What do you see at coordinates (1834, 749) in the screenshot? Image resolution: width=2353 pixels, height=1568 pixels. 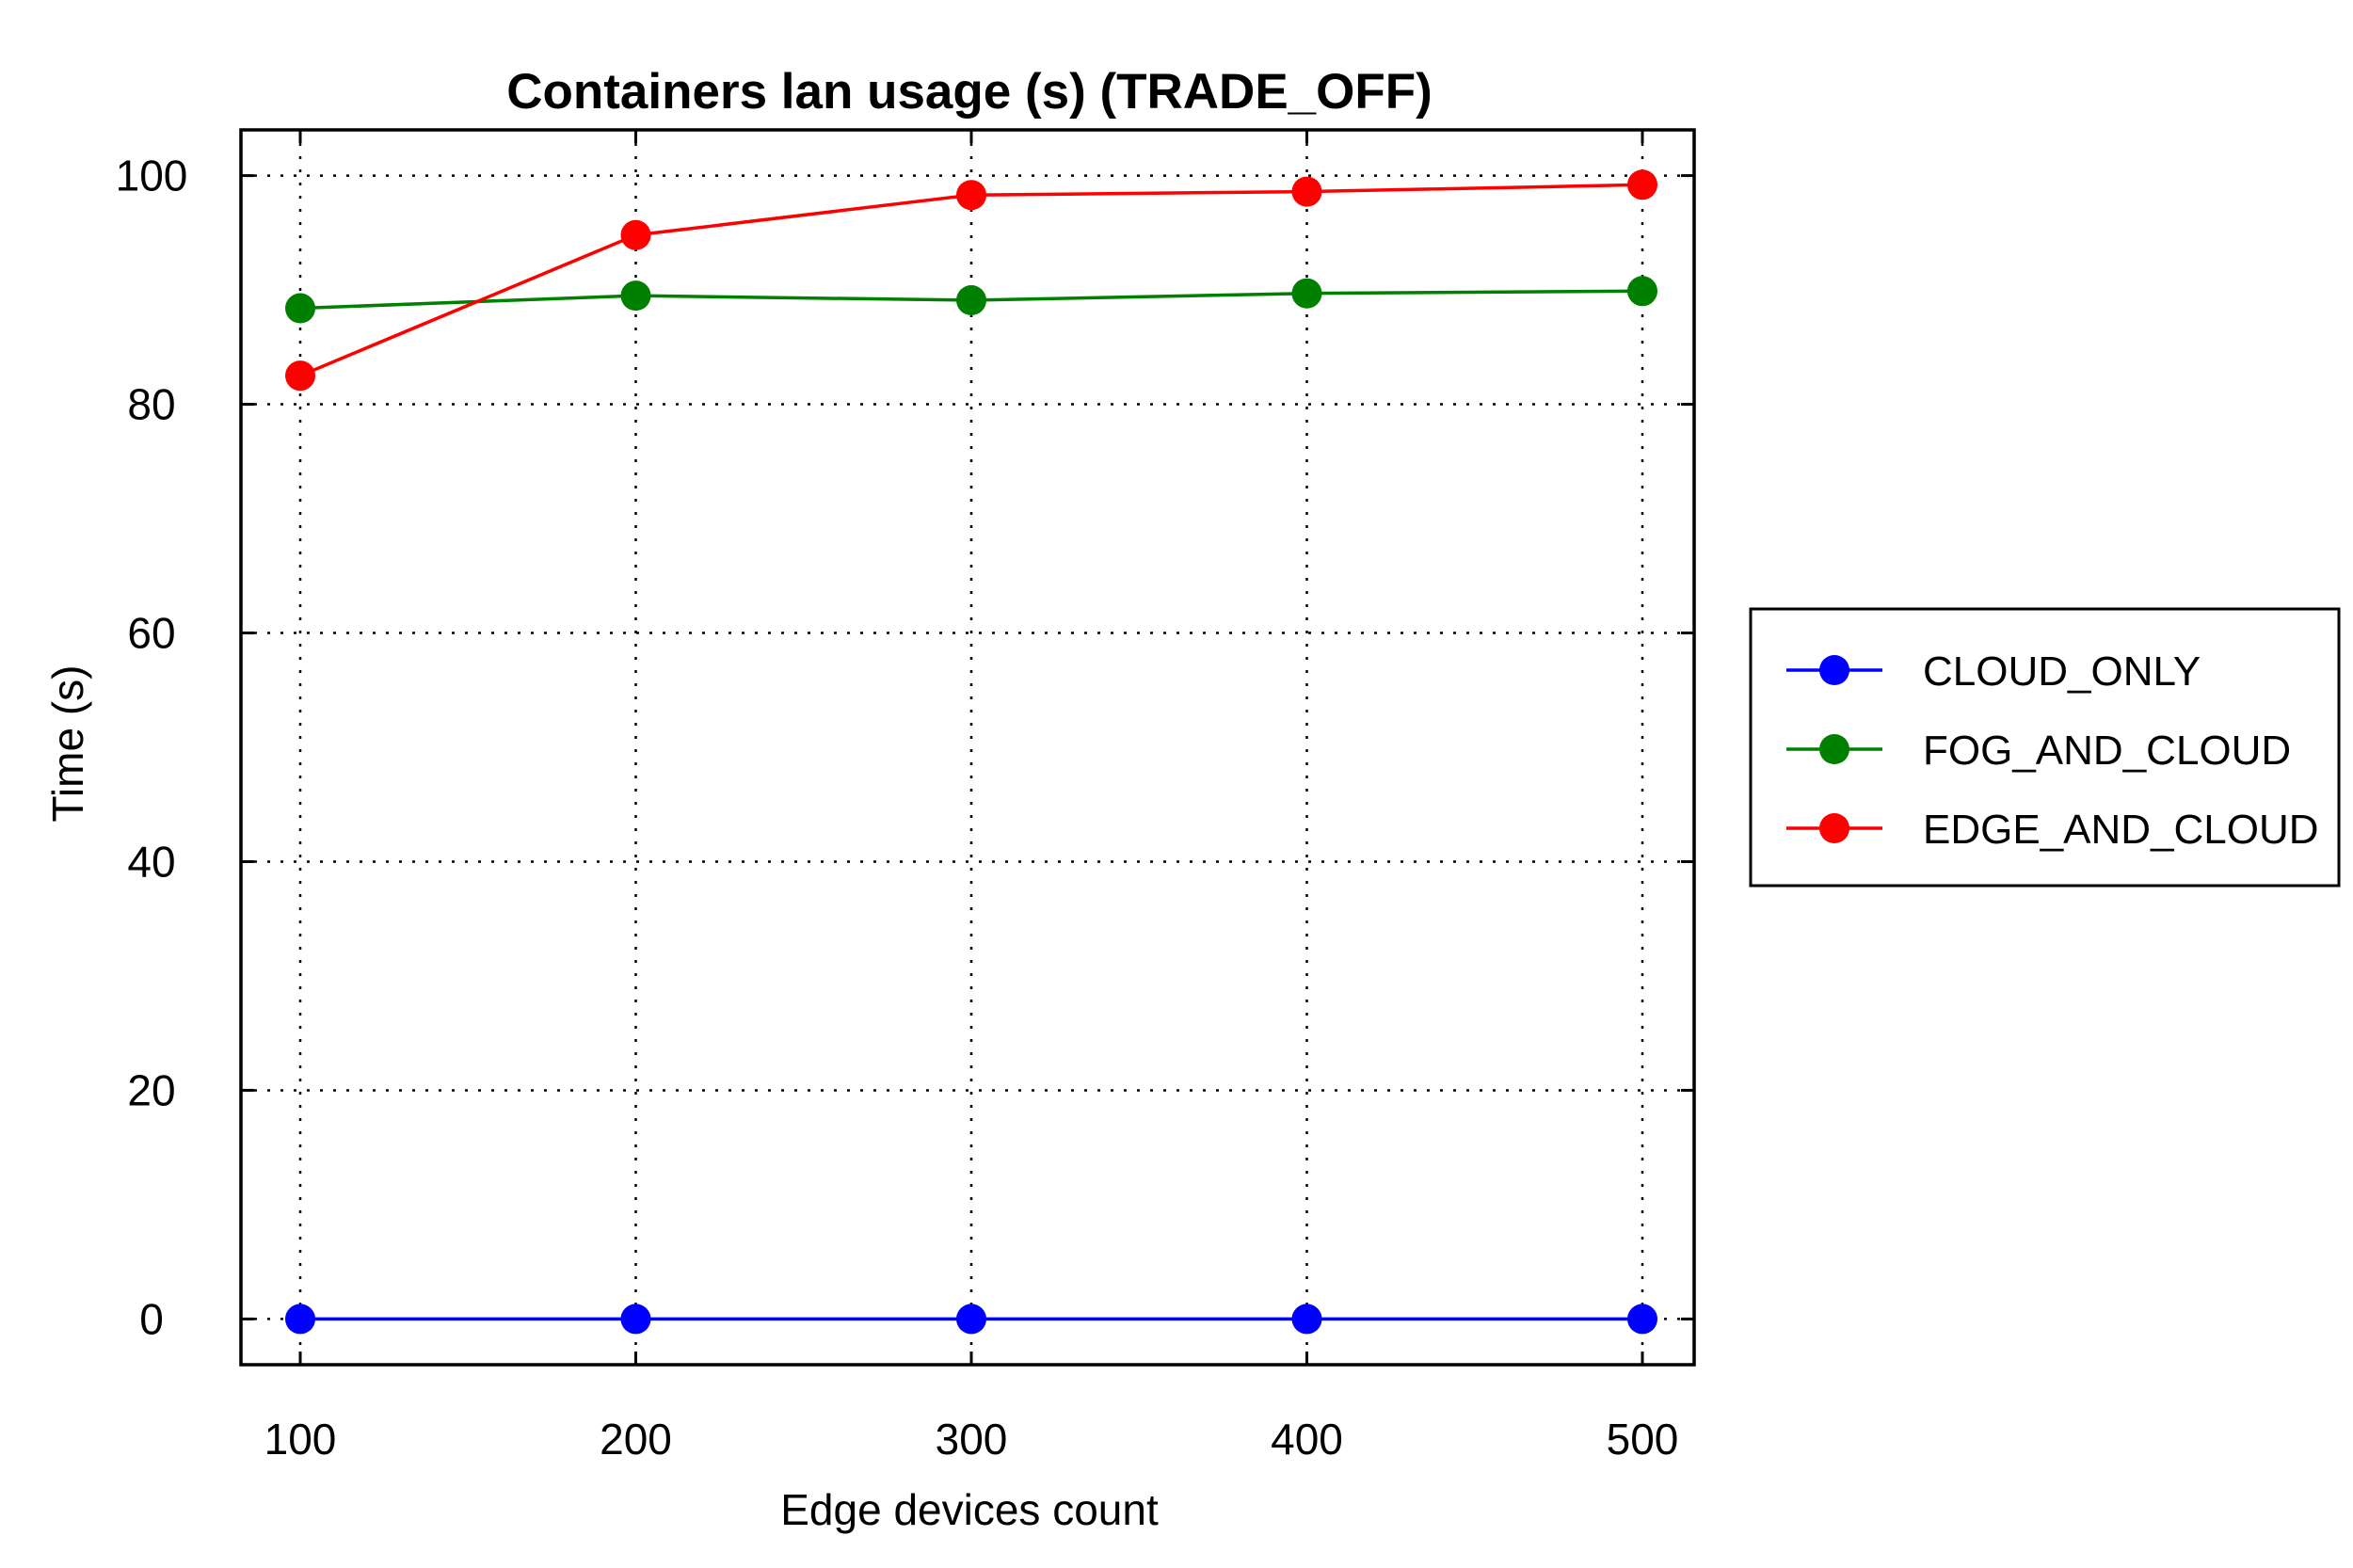 I see `legend-marker-fog-and-cloud` at bounding box center [1834, 749].